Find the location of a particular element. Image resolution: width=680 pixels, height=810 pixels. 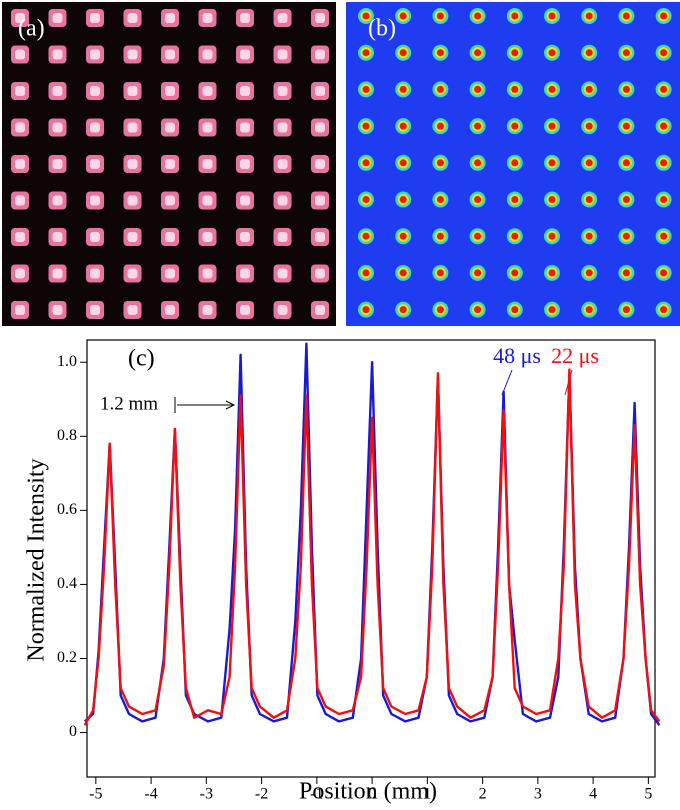

y-axis-title: Normalized Intensity is located at coordinates (37, 559).